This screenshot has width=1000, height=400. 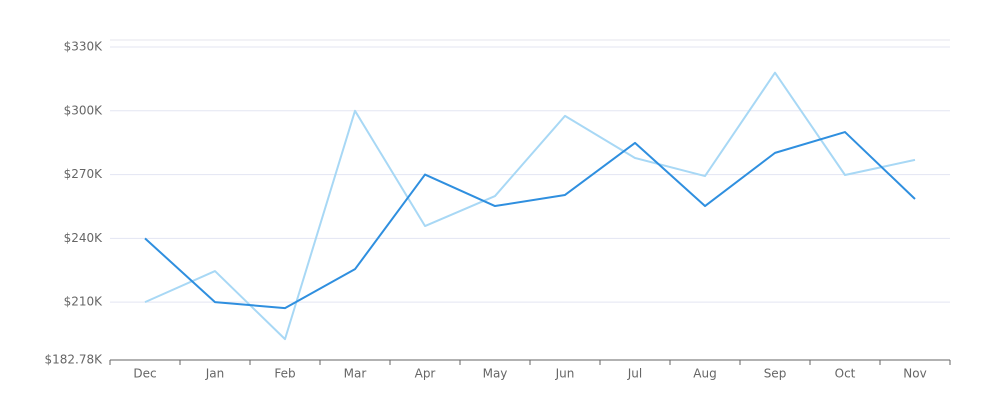 What do you see at coordinates (84, 174) in the screenshot?
I see `y-tick-label: $270K` at bounding box center [84, 174].